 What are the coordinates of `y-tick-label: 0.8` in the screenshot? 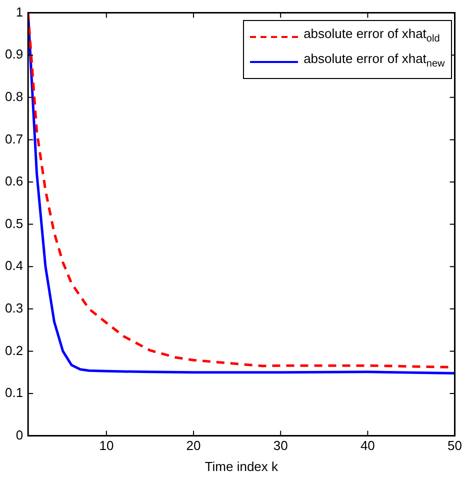 It's located at (14, 96).